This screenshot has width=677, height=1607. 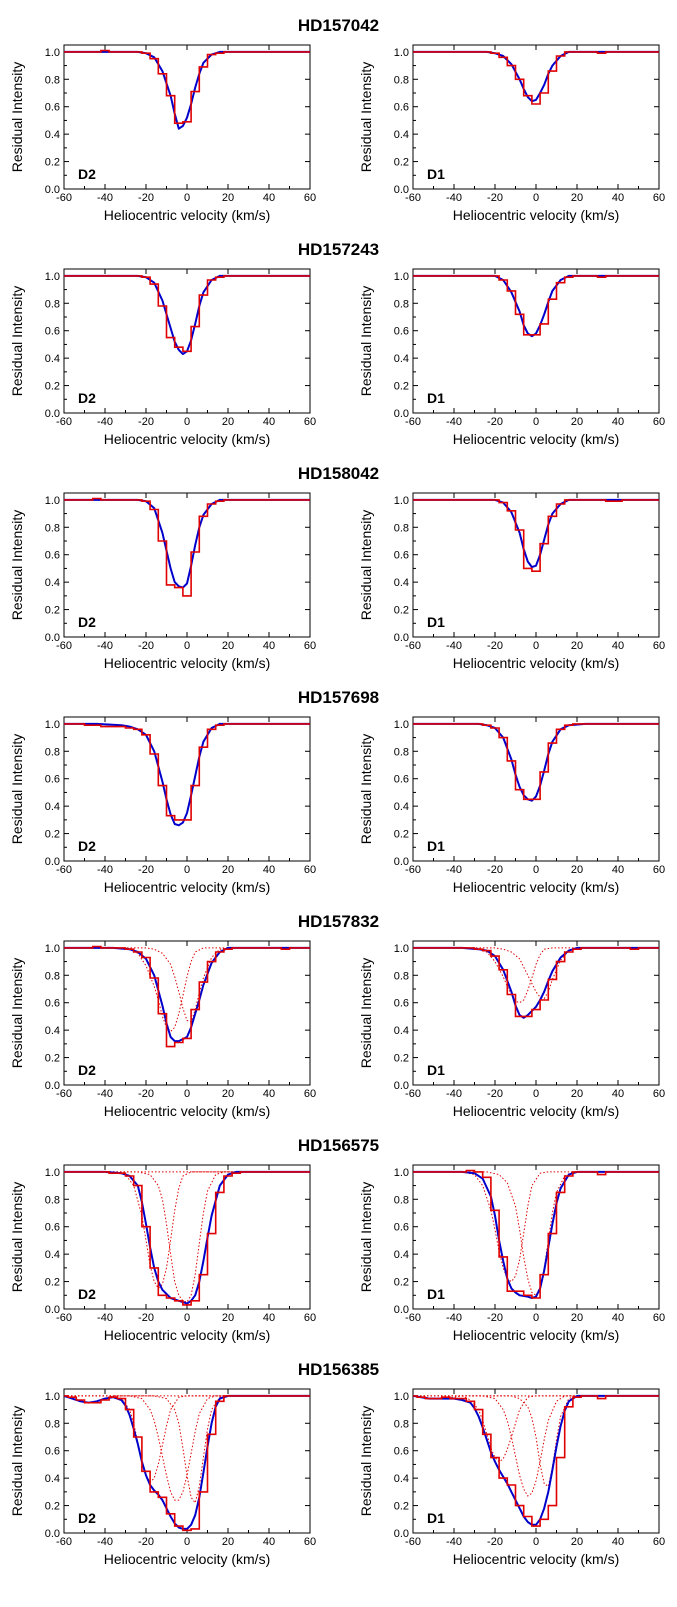 I want to click on line-label: D1, so click(x=436, y=174).